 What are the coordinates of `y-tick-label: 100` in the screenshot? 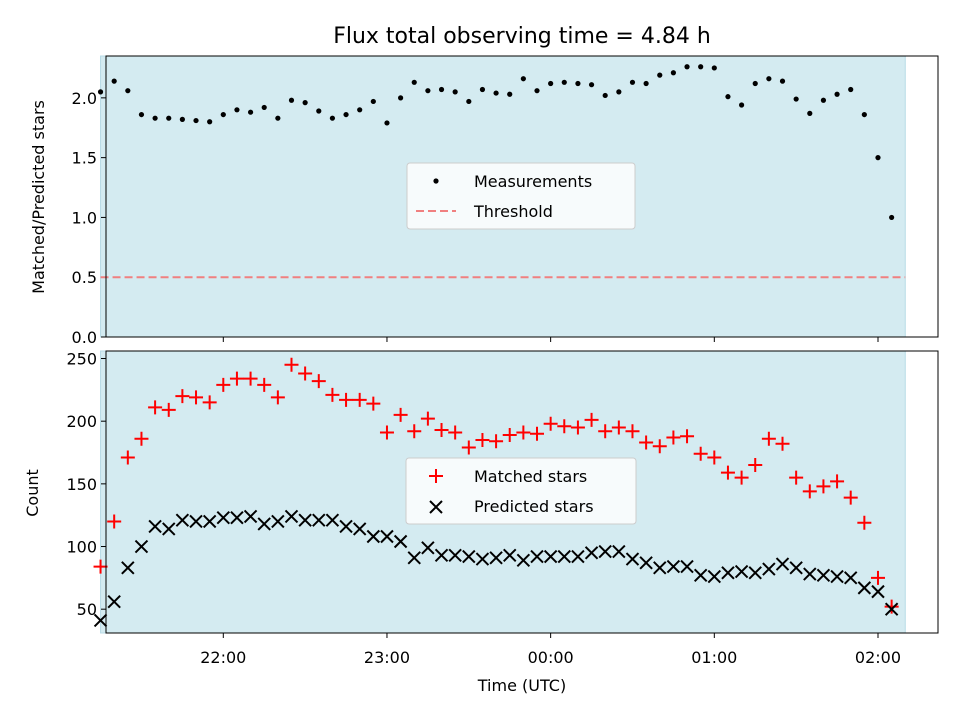 It's located at (81, 547).